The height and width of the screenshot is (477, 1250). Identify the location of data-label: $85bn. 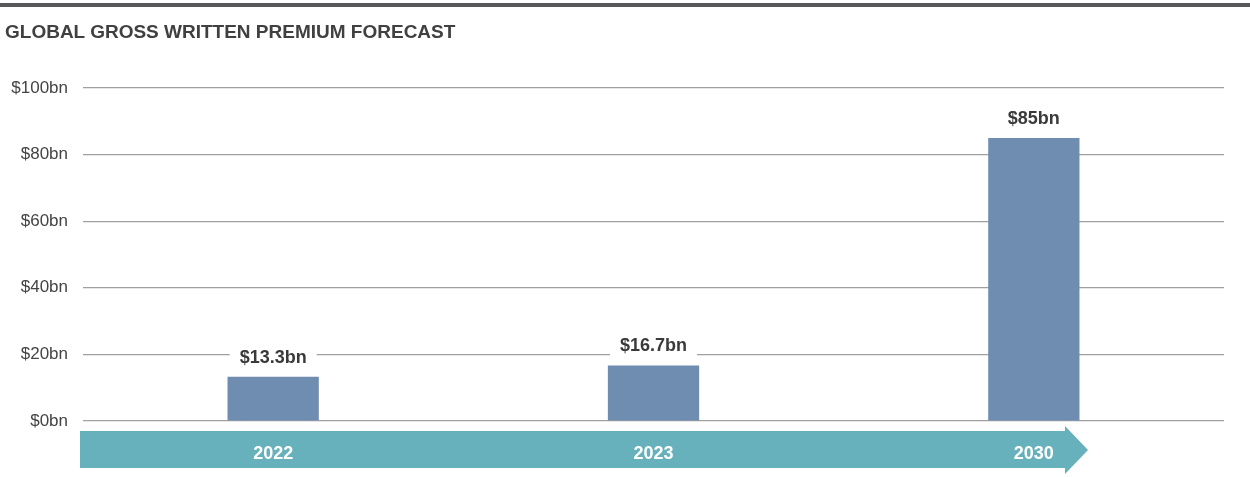
(1033, 117).